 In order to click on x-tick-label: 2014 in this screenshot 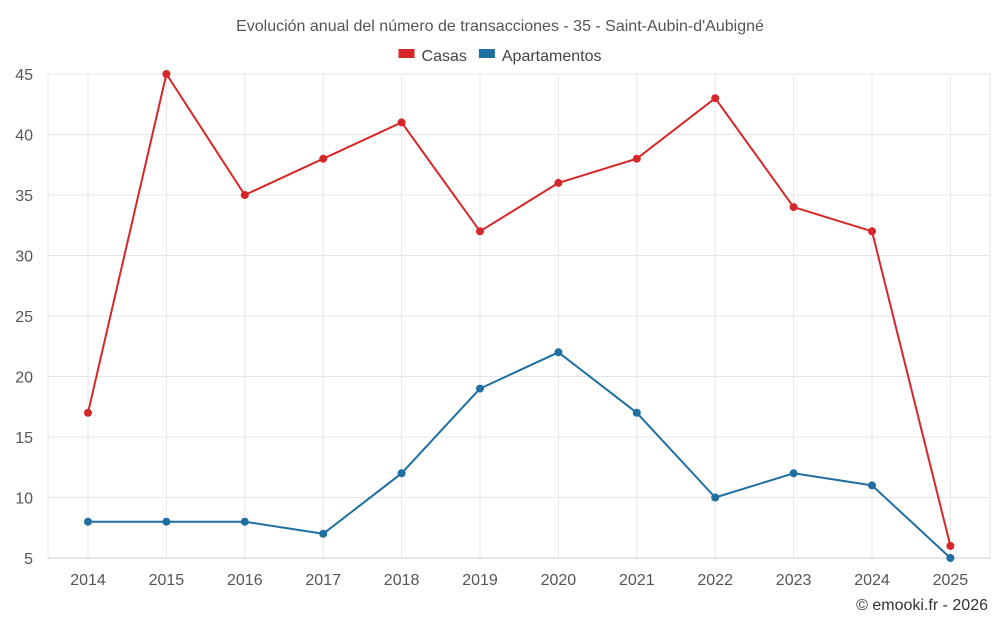, I will do `click(88, 580)`.